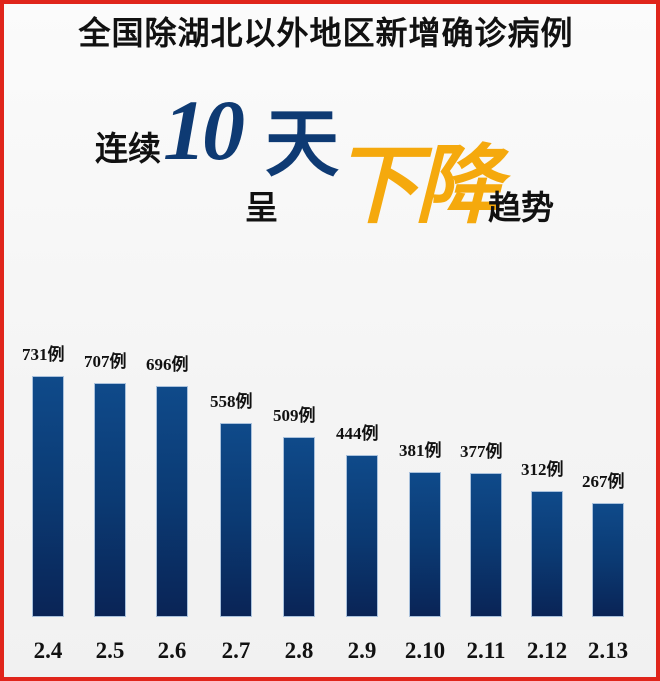 This screenshot has width=660, height=681. What do you see at coordinates (105, 361) in the screenshot?
I see `bar-value-label: 707例` at bounding box center [105, 361].